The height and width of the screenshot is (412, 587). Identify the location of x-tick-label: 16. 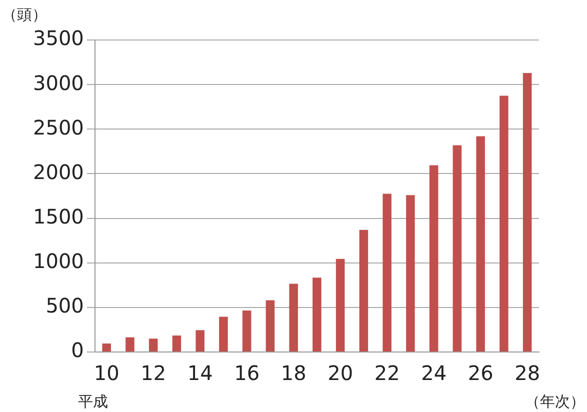
(247, 373).